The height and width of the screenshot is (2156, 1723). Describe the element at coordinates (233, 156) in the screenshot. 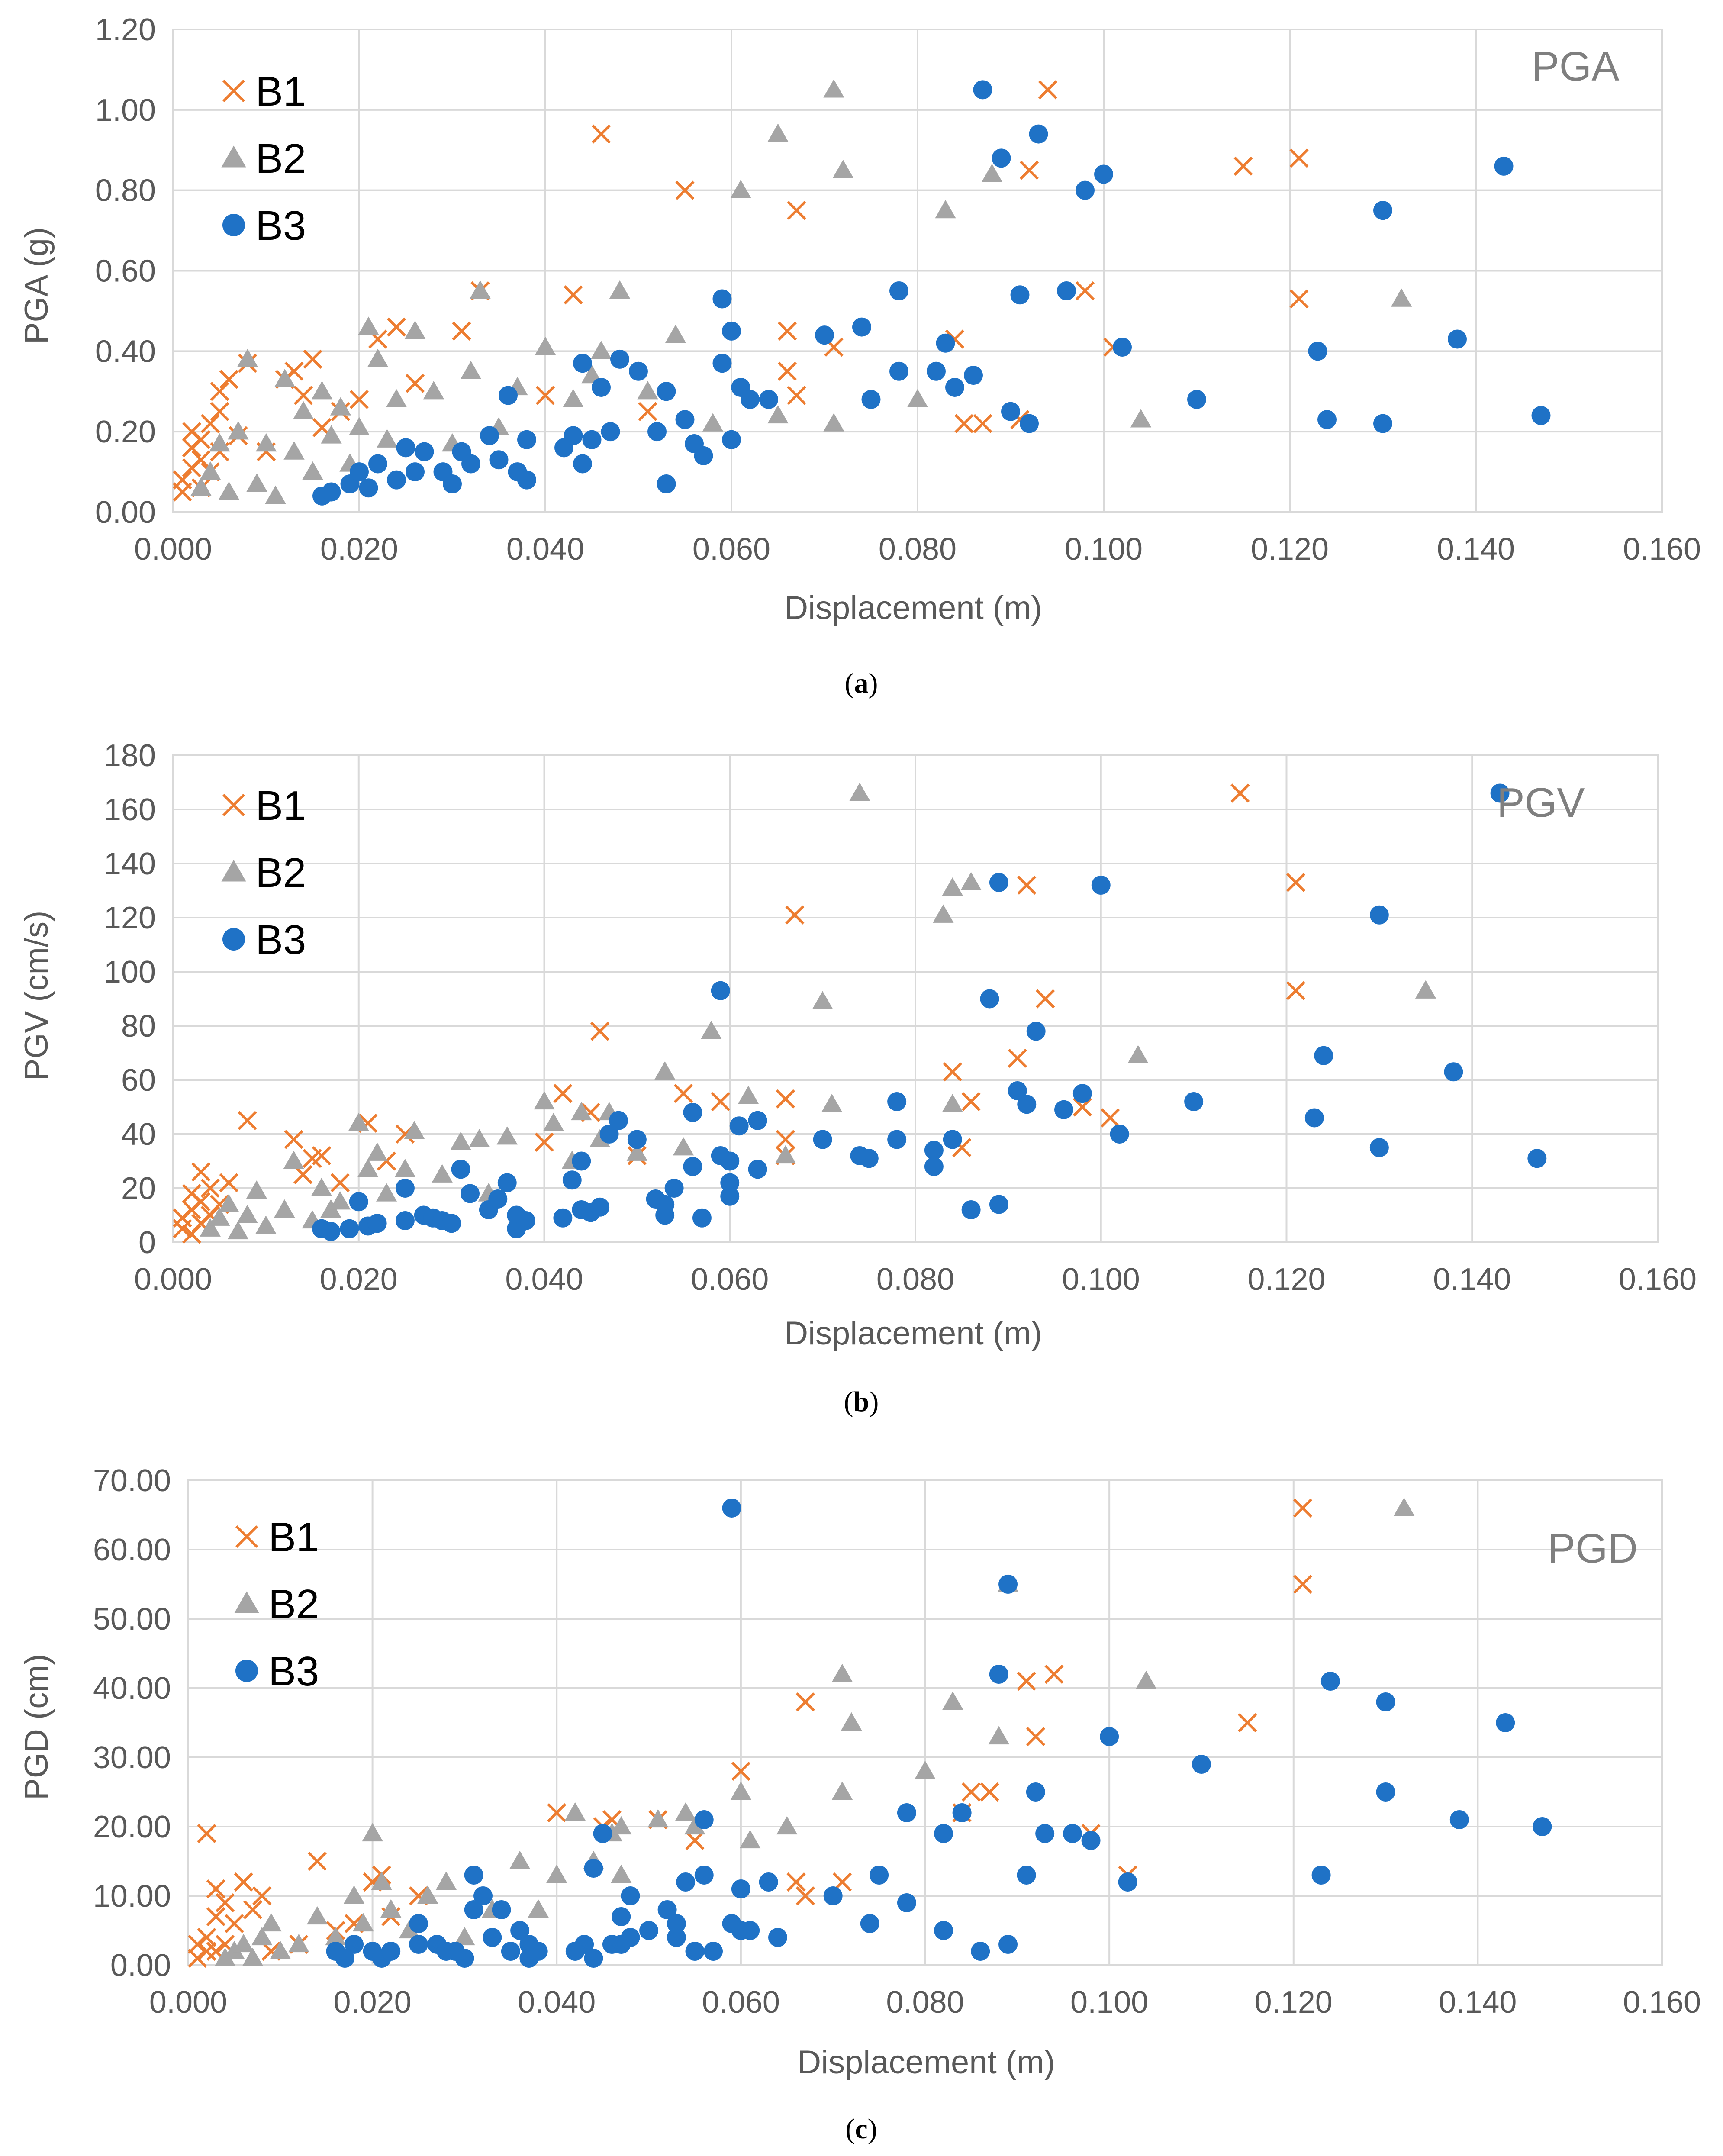

I see `legend-marker-b2` at that location.